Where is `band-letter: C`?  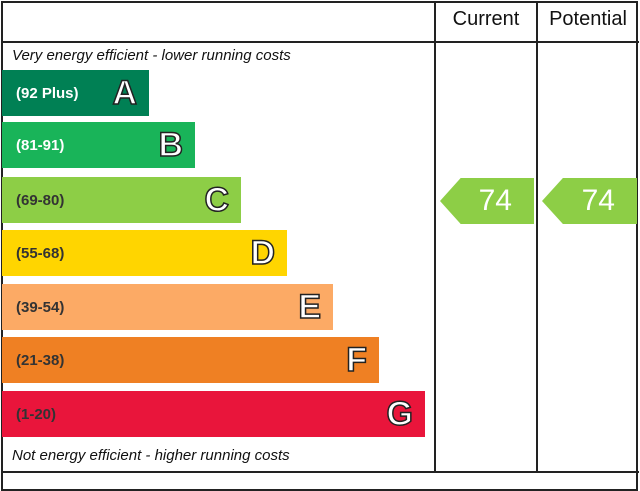 band-letter: C is located at coordinates (217, 200).